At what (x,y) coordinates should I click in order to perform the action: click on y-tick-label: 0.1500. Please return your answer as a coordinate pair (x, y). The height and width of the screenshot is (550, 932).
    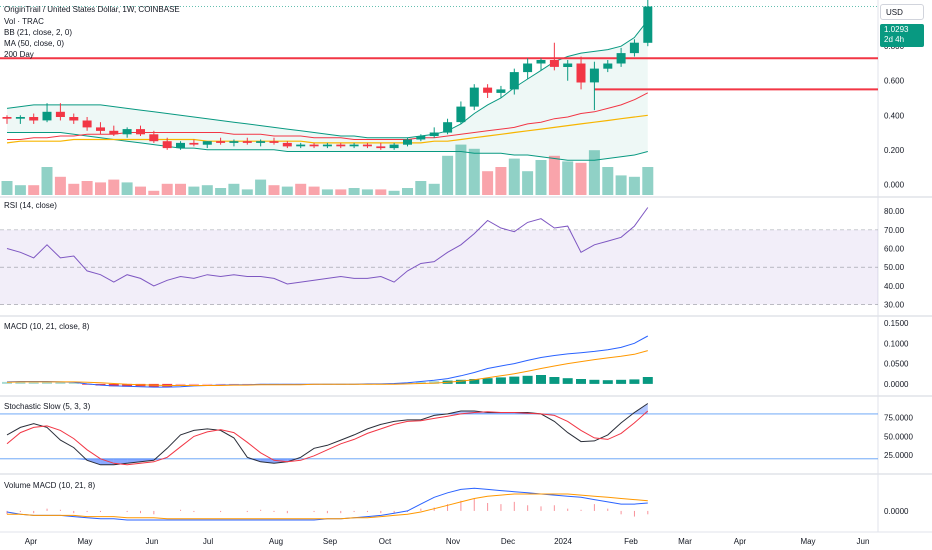
    Looking at the image, I should click on (896, 323).